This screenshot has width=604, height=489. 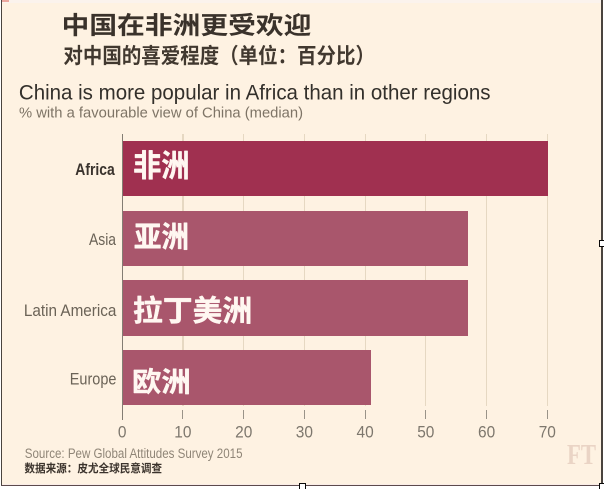 What do you see at coordinates (547, 431) in the screenshot?
I see `svg-text: 70` at bounding box center [547, 431].